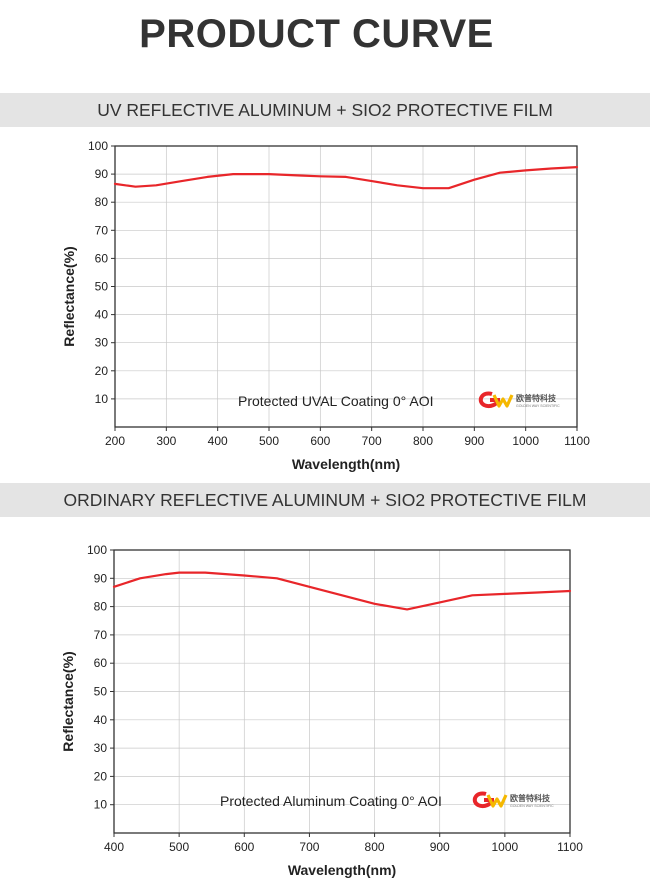 Image resolution: width=650 pixels, height=883 pixels. What do you see at coordinates (115, 441) in the screenshot?
I see `x-tick-label: 200` at bounding box center [115, 441].